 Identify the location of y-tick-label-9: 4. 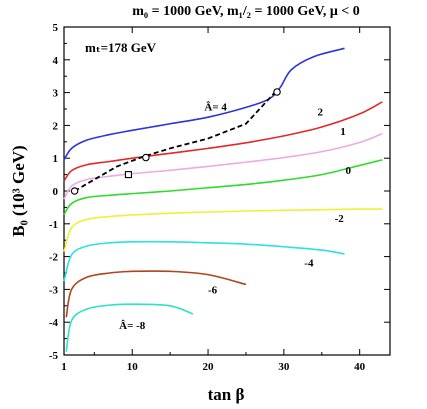
(56, 61).